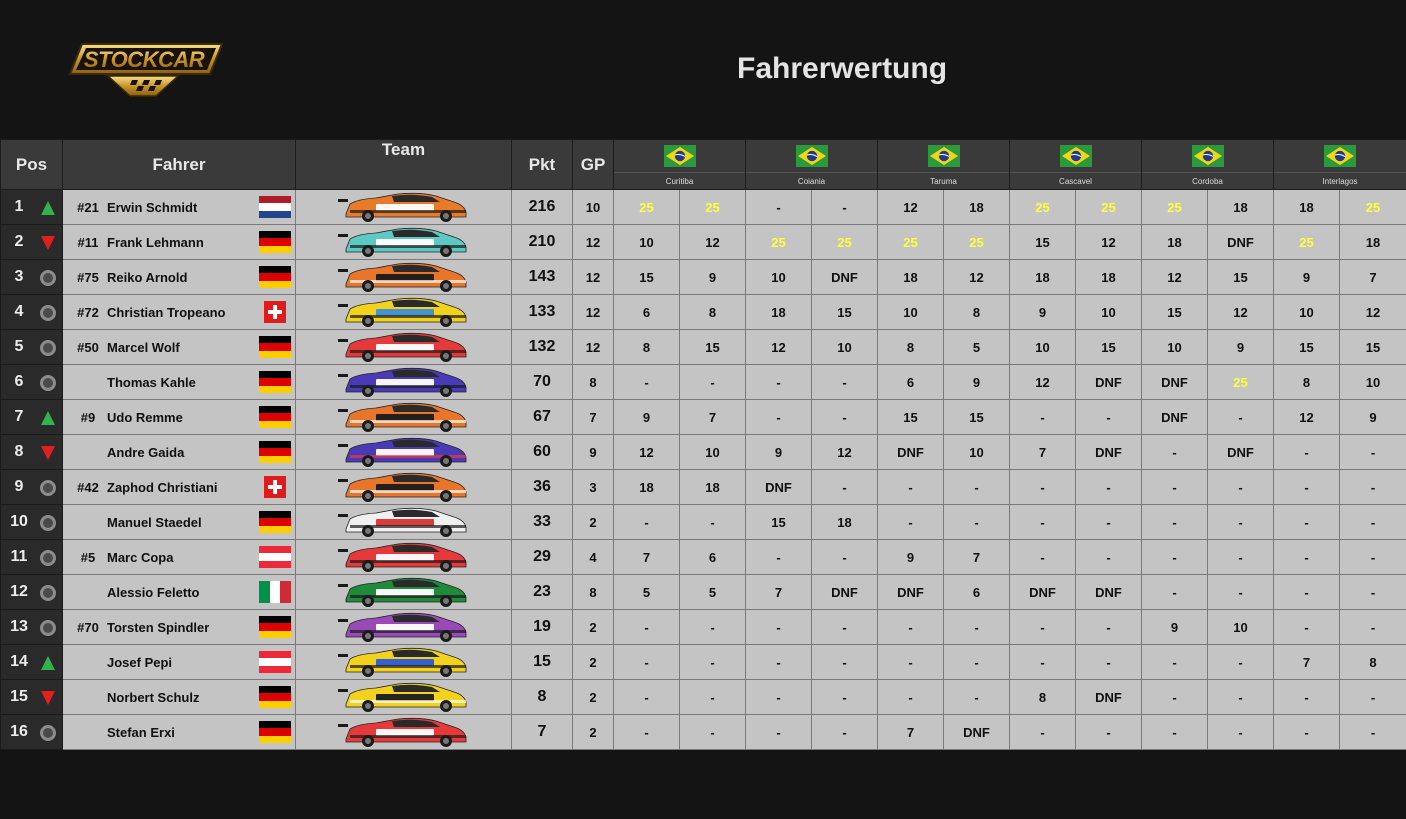 The height and width of the screenshot is (819, 1406). I want to click on driver-cell: #21 Erwin Schmidt, so click(179, 207).